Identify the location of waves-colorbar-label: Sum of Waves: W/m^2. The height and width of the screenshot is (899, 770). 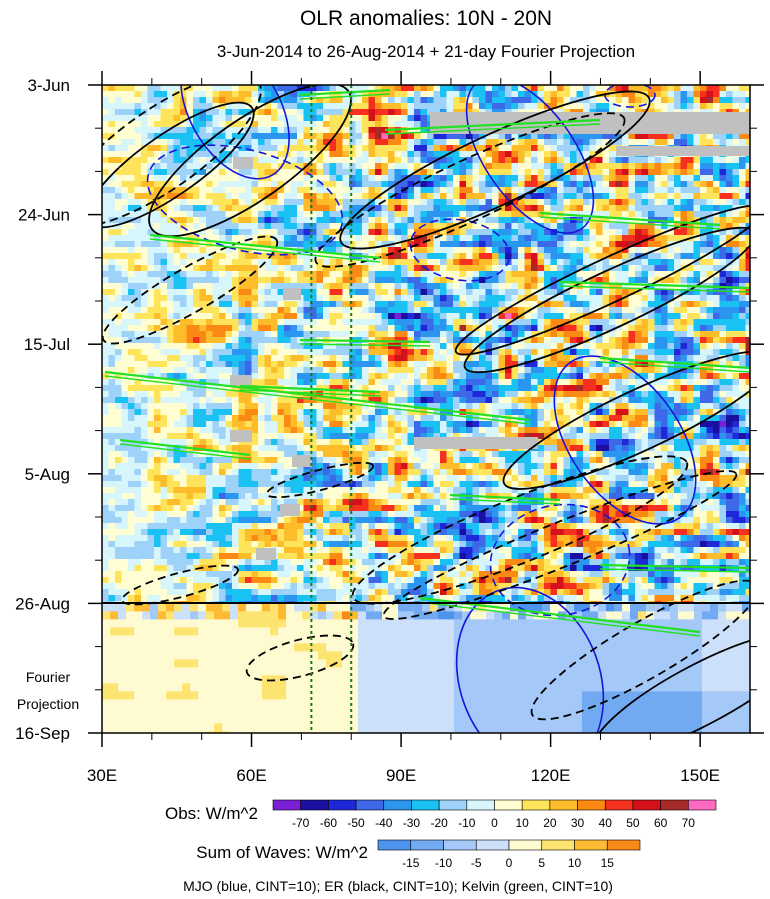
(282, 852).